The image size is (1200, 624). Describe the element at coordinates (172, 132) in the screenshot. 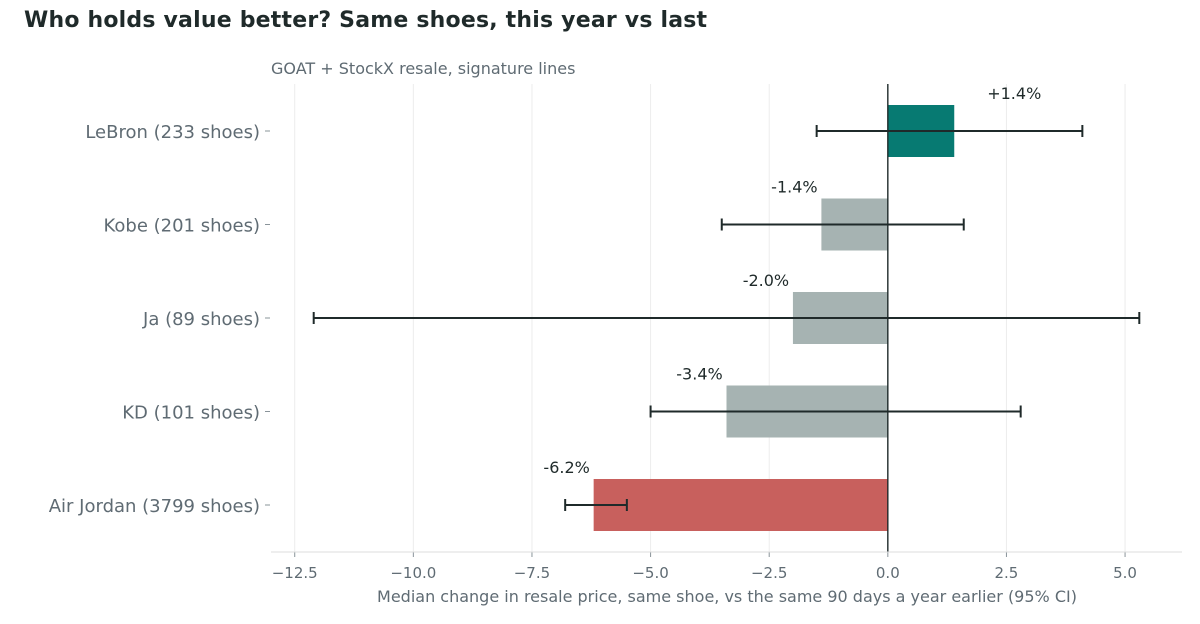

I see `category-label: LeBron (233 shoes)` at that location.